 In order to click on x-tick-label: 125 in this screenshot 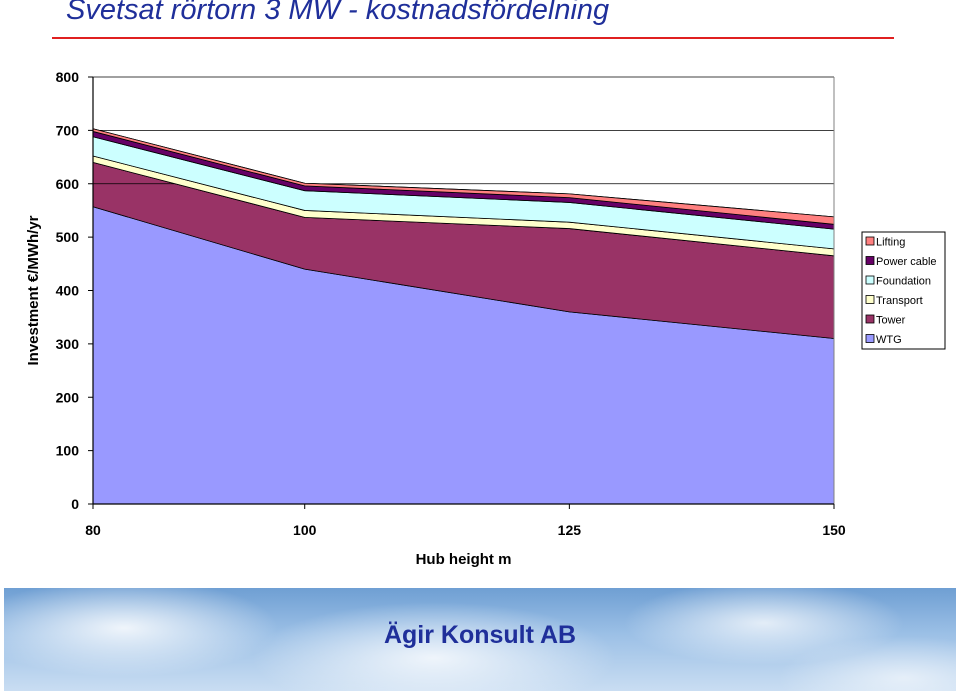, I will do `click(570, 530)`.